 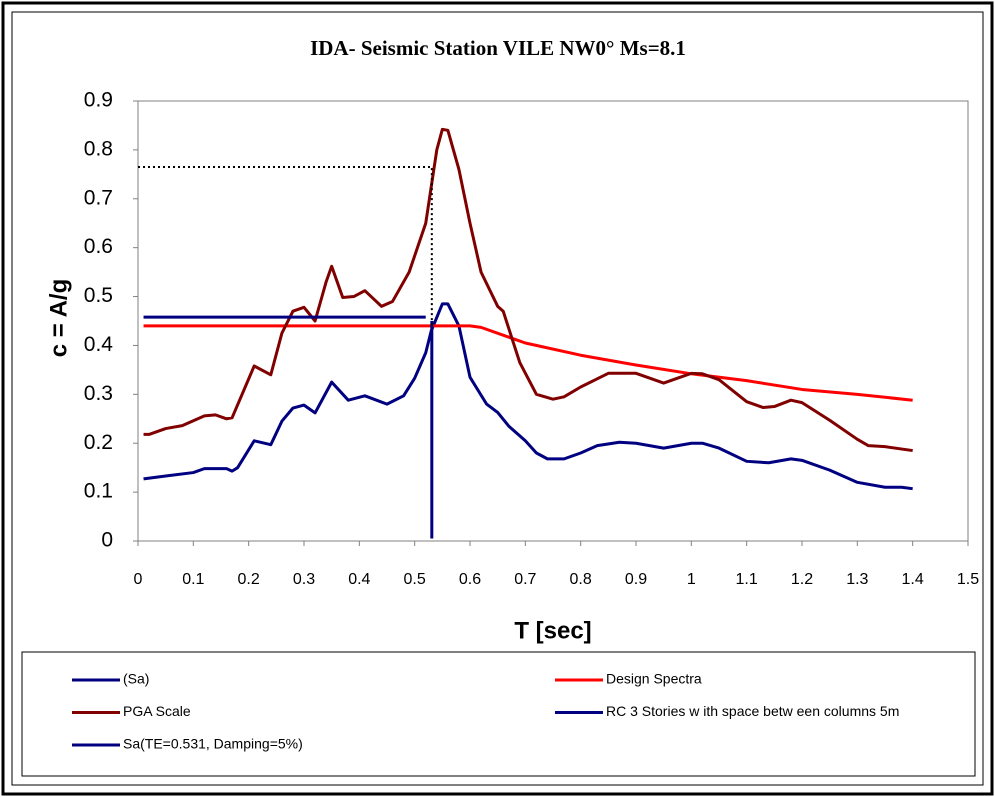 I want to click on y-tick-label: 0.2, so click(x=98, y=442).